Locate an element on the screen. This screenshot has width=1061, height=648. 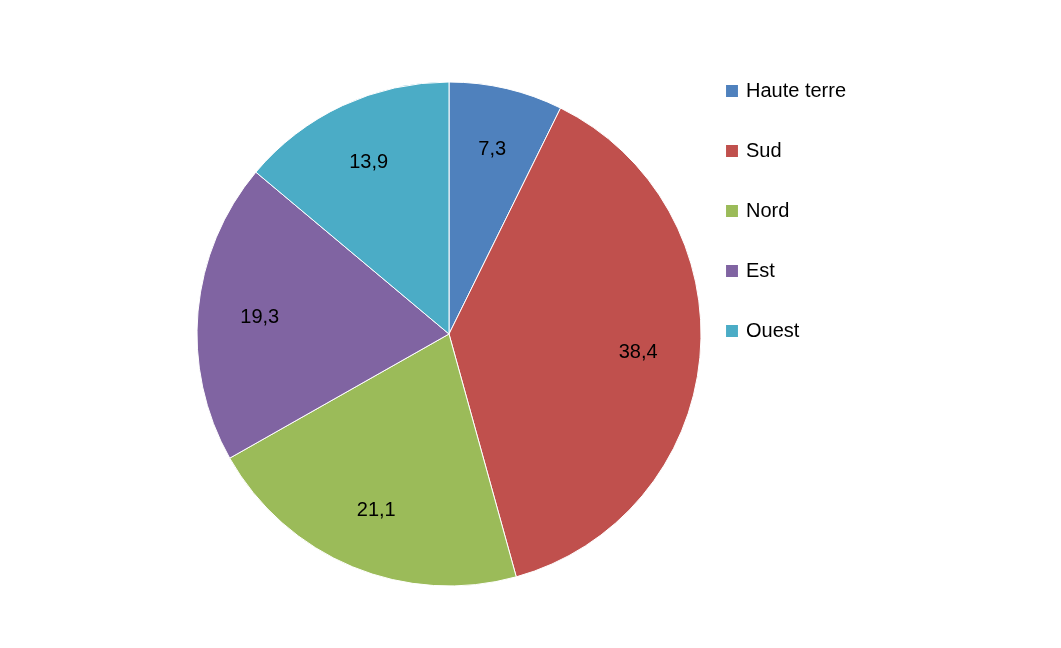
data-label: 38,4 is located at coordinates (638, 350).